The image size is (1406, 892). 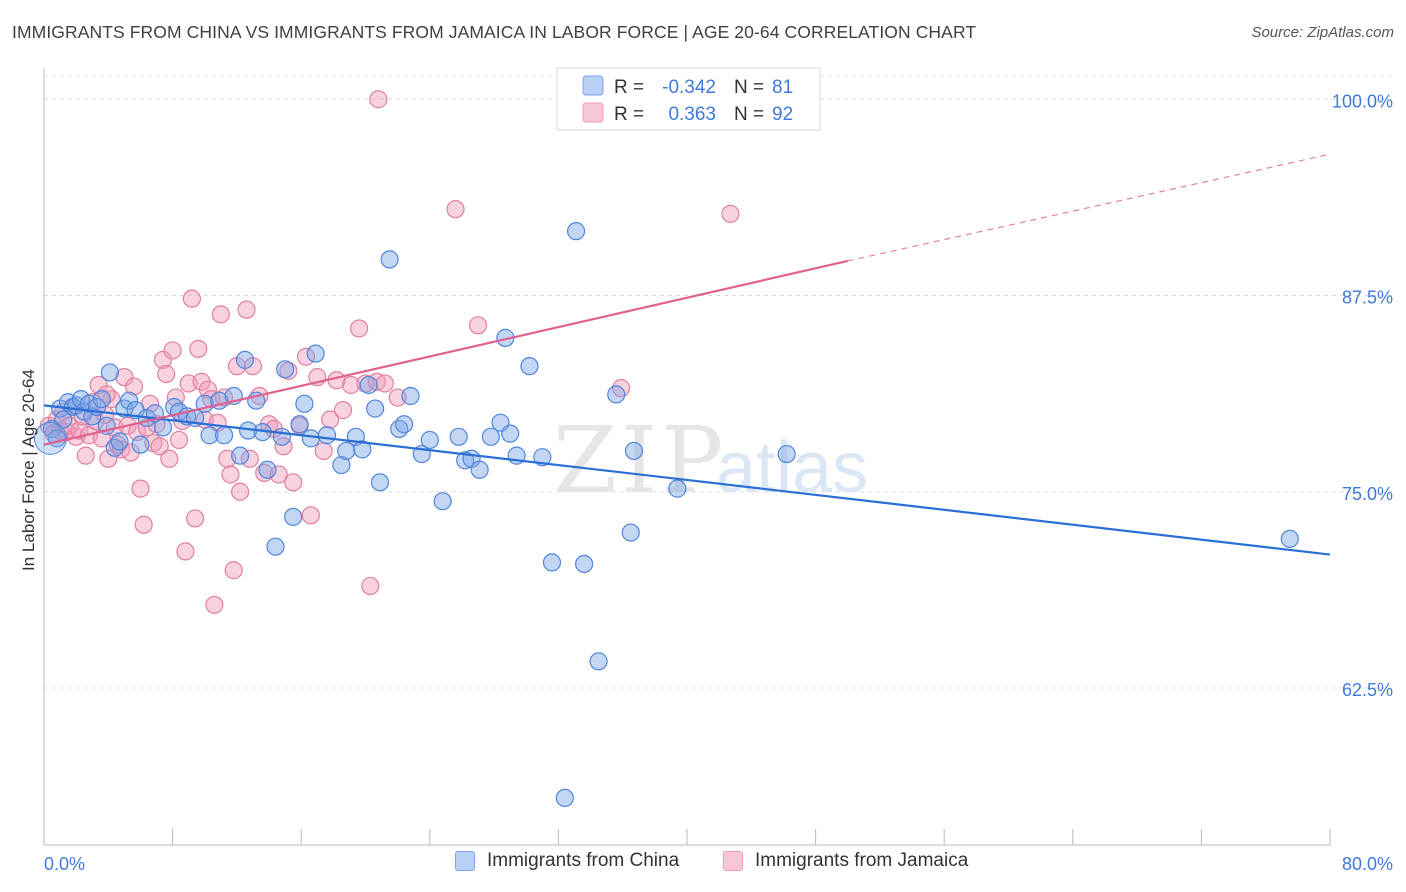 What do you see at coordinates (1362, 101) in the screenshot?
I see `y-tick-label-3: 100.0%` at bounding box center [1362, 101].